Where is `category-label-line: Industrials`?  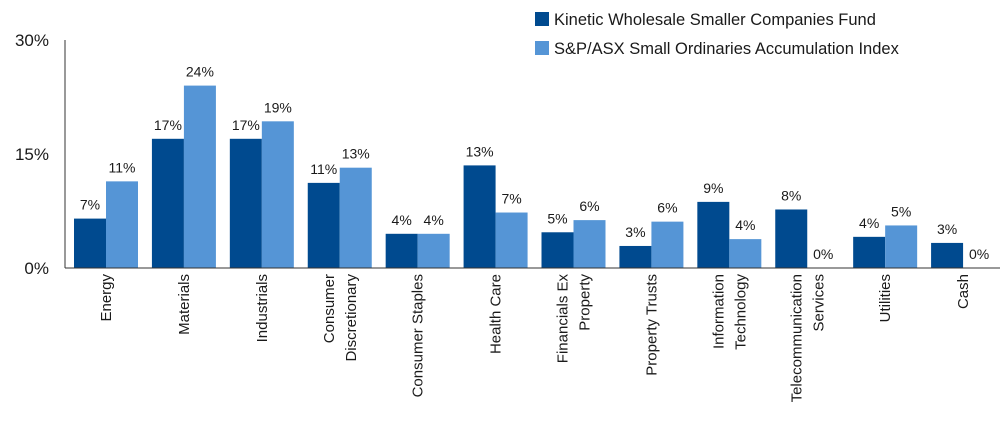
category-label-line: Industrials is located at coordinates (262, 308).